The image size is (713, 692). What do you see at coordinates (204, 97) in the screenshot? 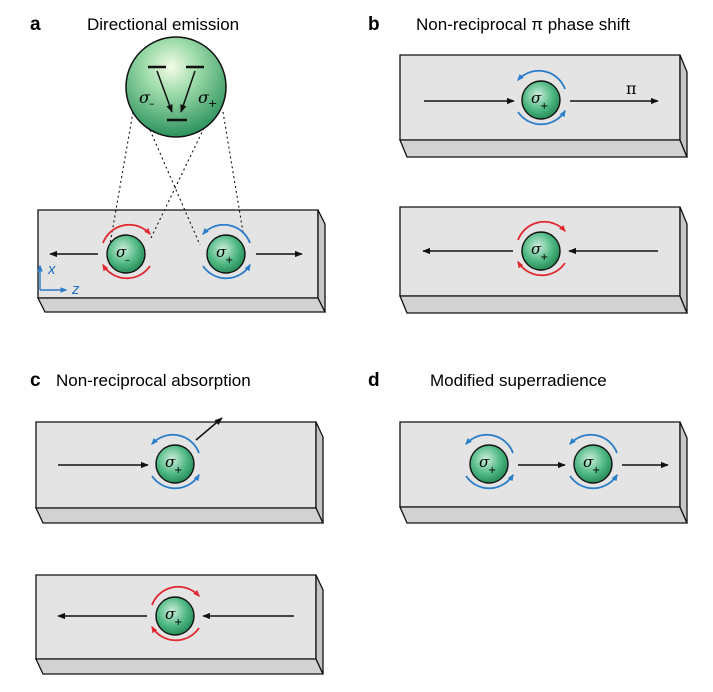
I see `zoom-sigma-plus: σ` at bounding box center [204, 97].